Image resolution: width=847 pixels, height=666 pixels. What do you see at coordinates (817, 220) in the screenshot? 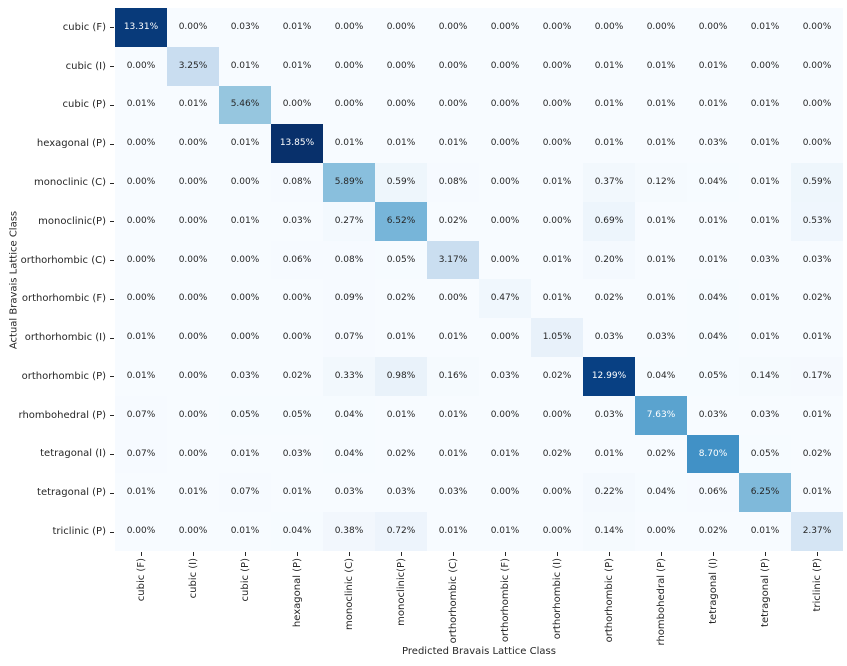
I see `heatmap-cell-value: 0.53%` at bounding box center [817, 220].